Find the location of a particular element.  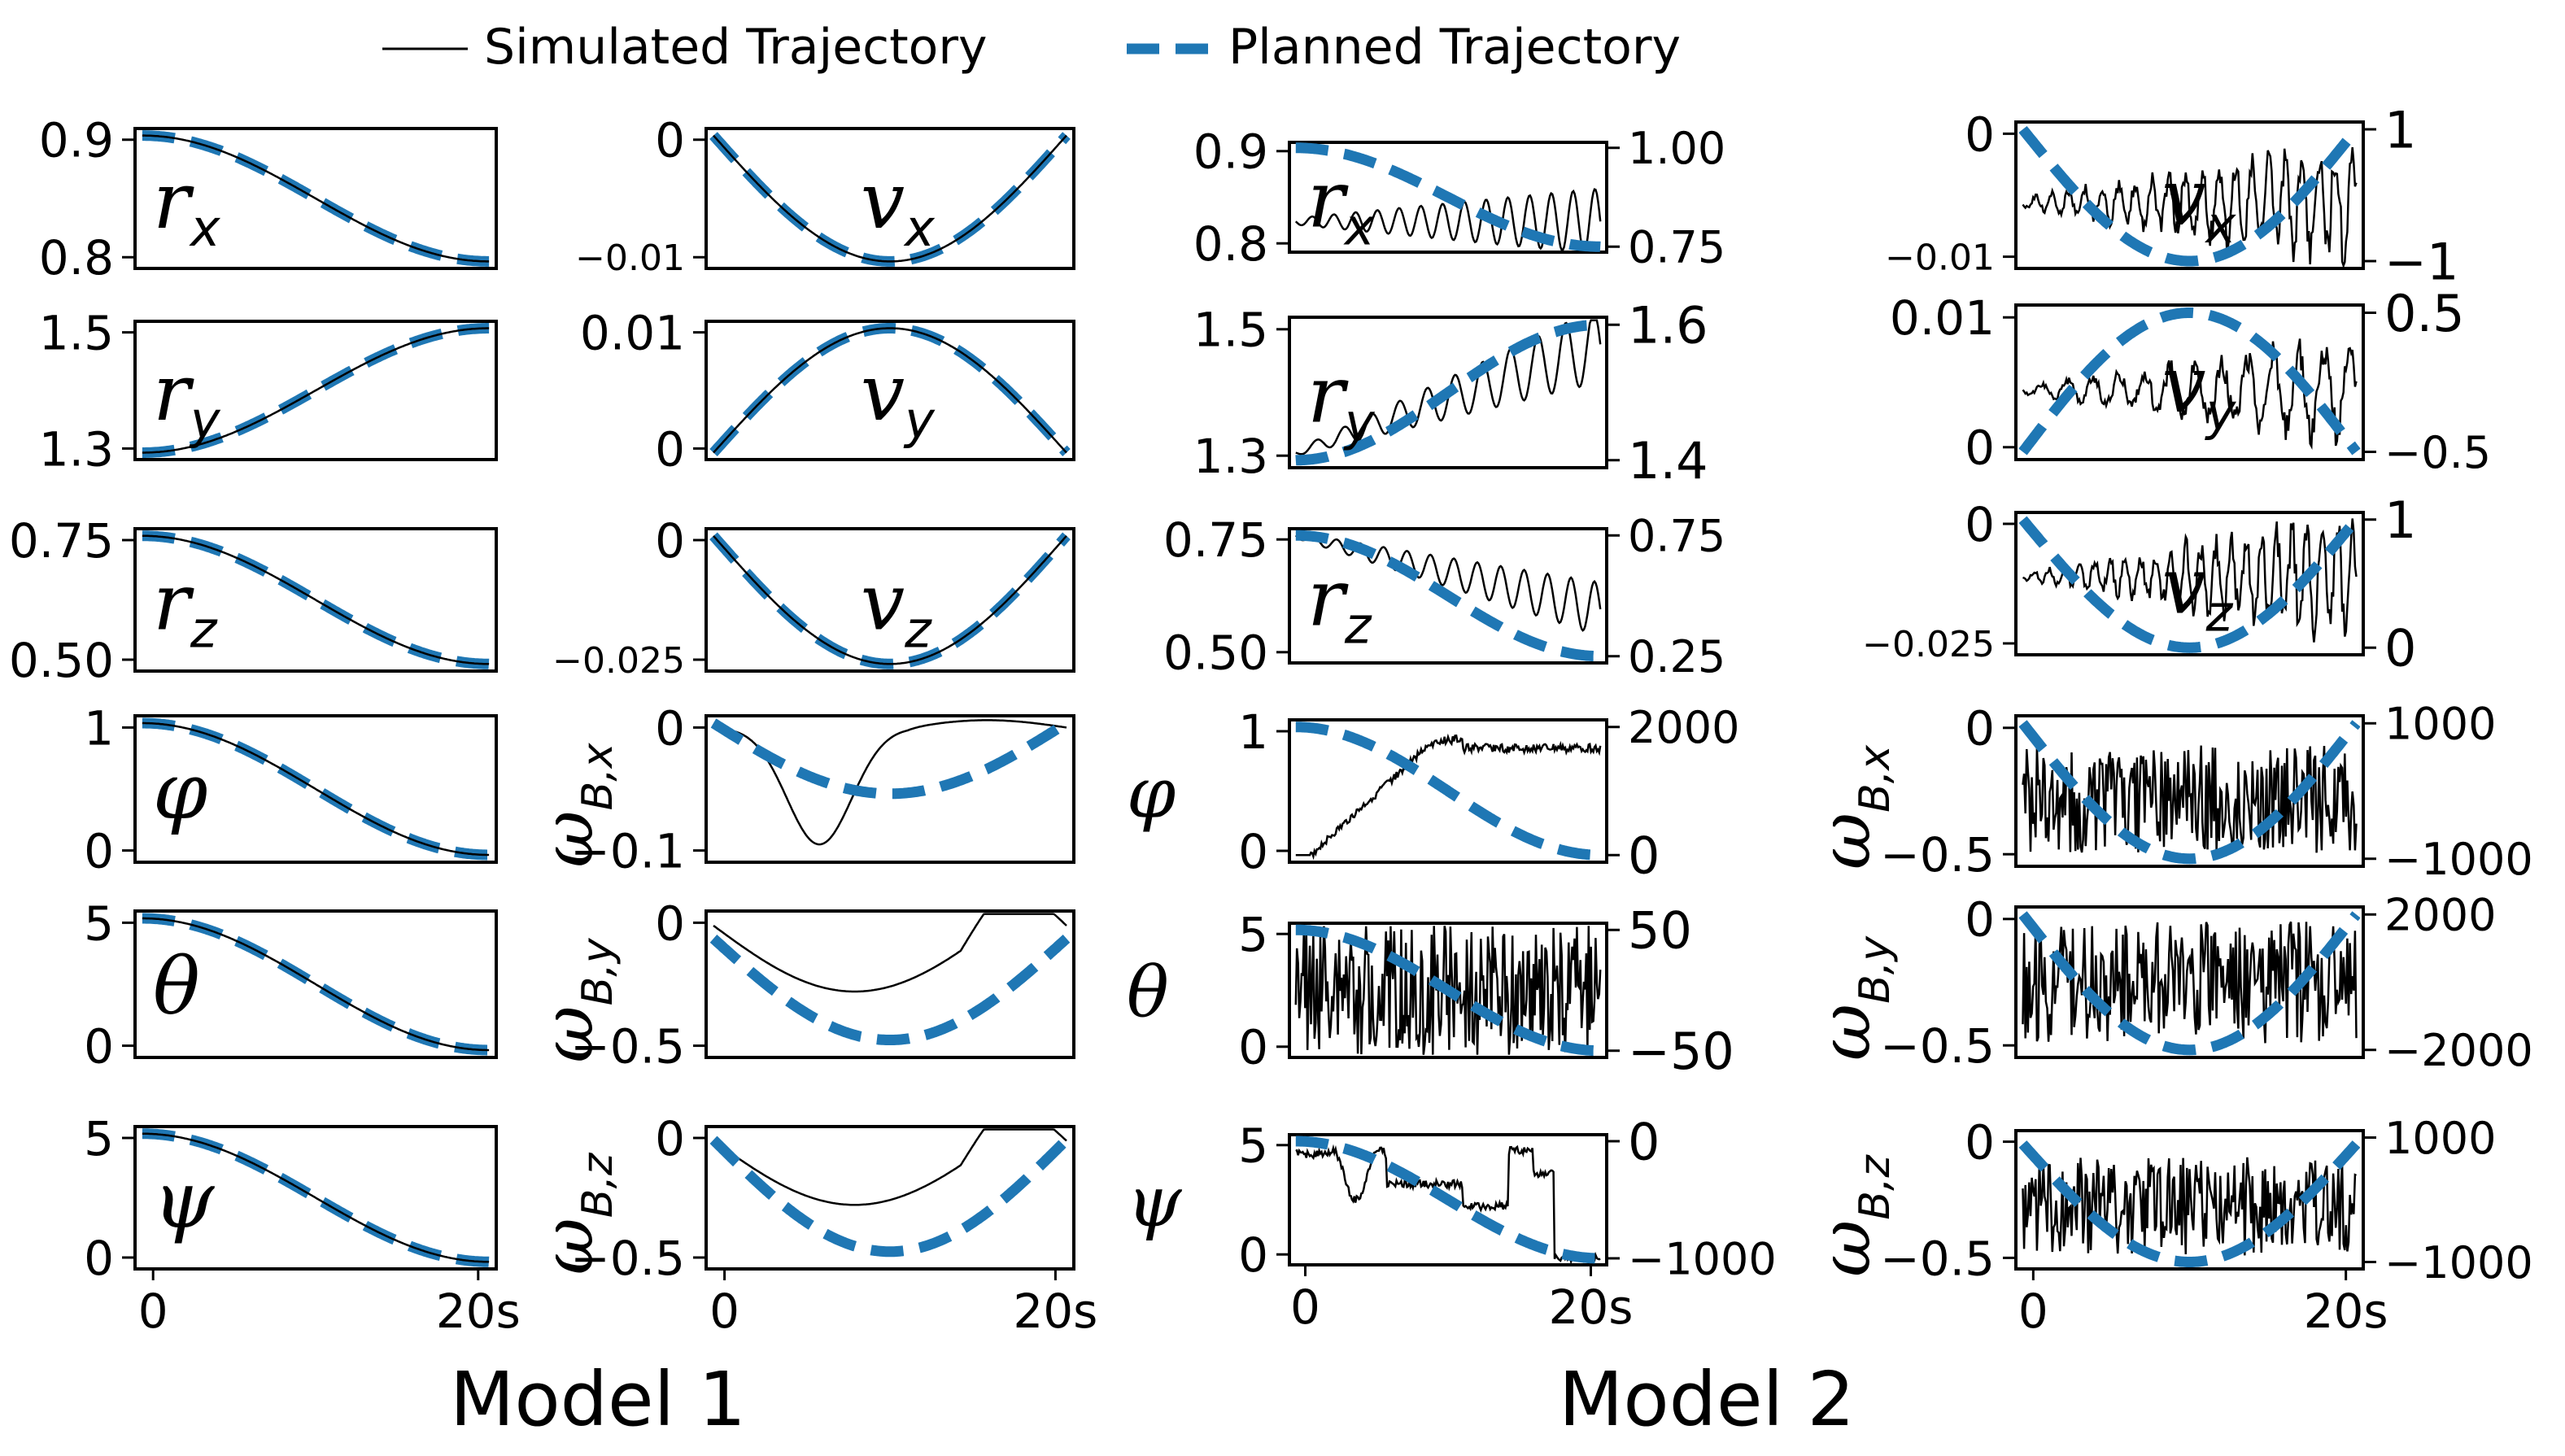

panel-m1-9: 0 −0.5ωB,y is located at coordinates (801, 985).